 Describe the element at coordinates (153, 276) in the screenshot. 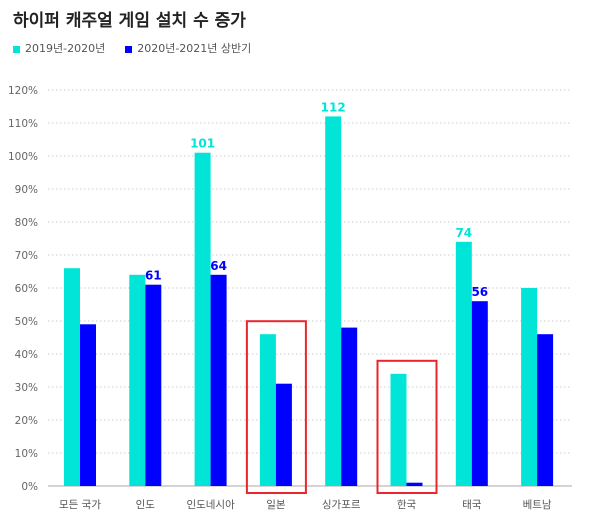

I see `data-label: 61` at that location.